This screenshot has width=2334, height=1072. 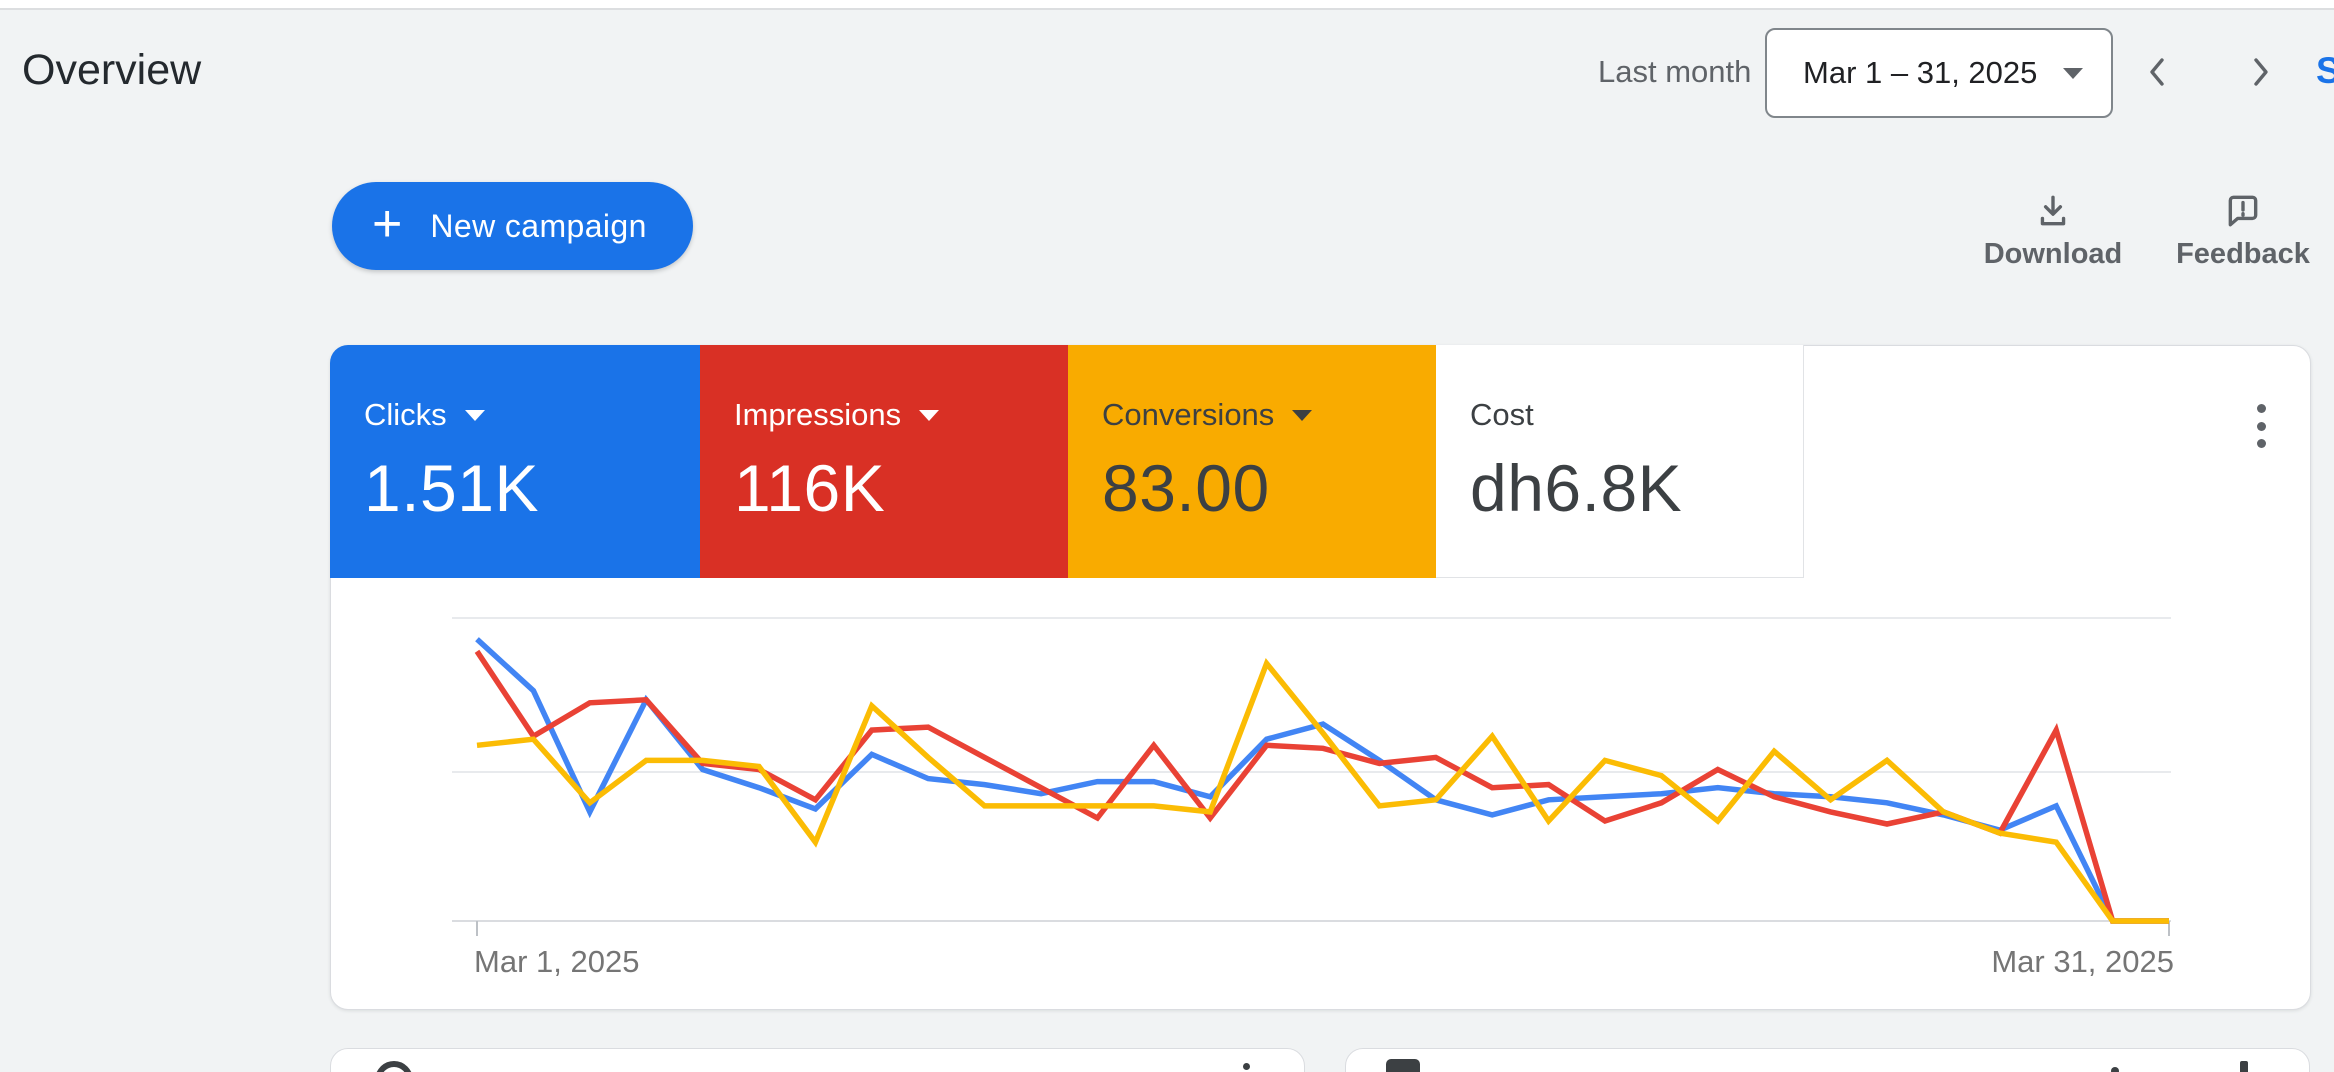 What do you see at coordinates (2053, 231) in the screenshot?
I see `download-button: Download` at bounding box center [2053, 231].